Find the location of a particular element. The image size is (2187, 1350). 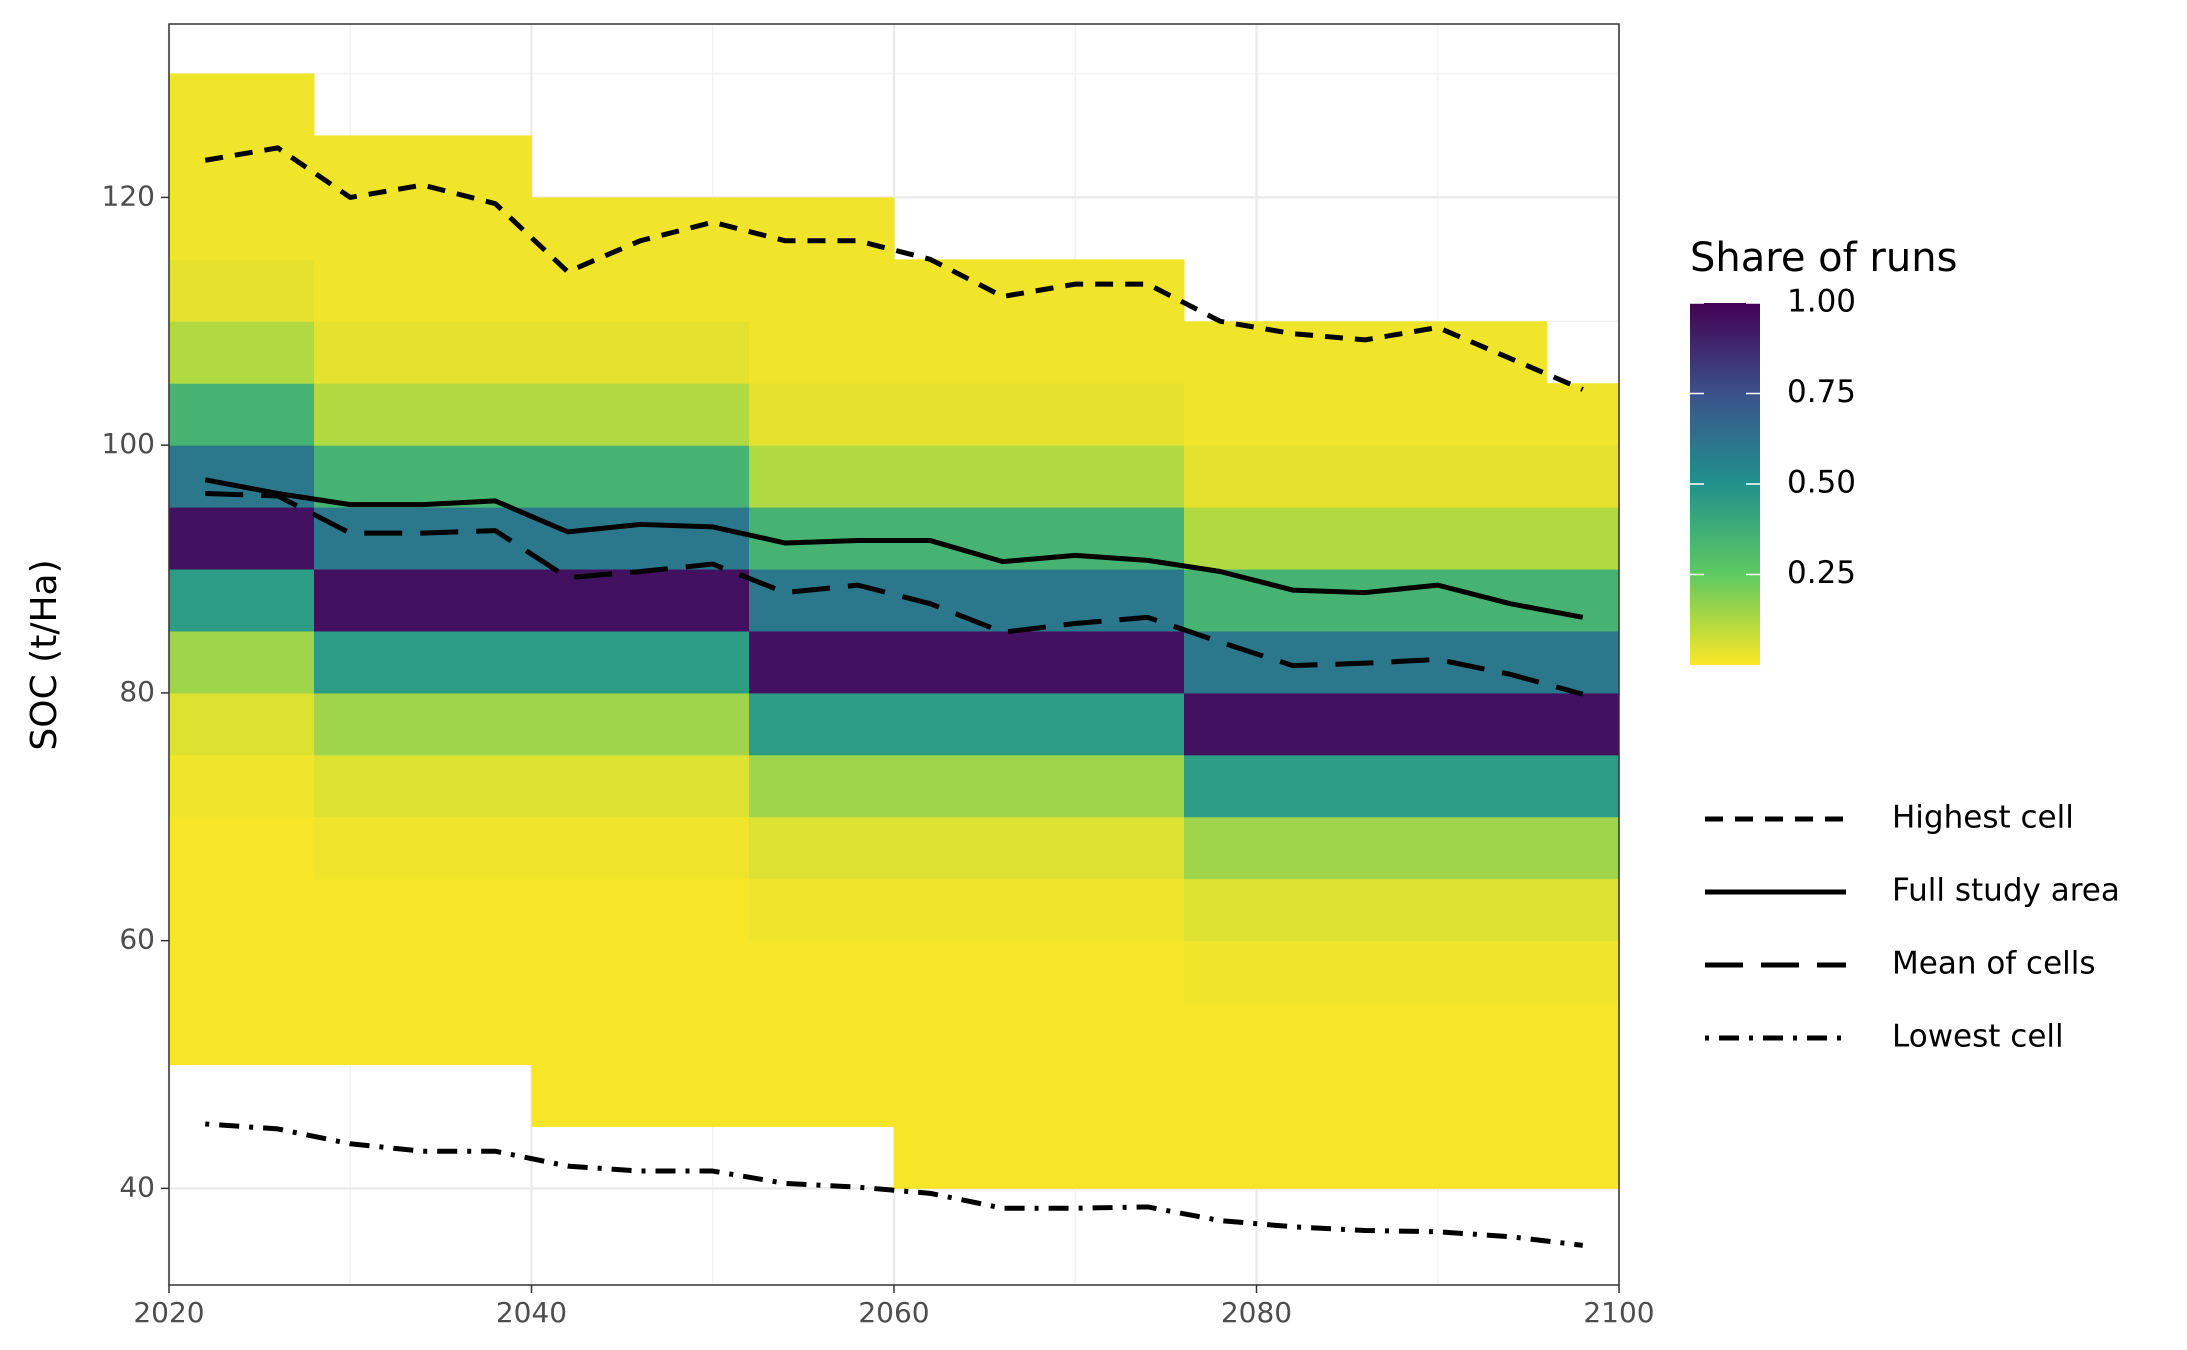

y-tick-label: 80 is located at coordinates (137, 691).